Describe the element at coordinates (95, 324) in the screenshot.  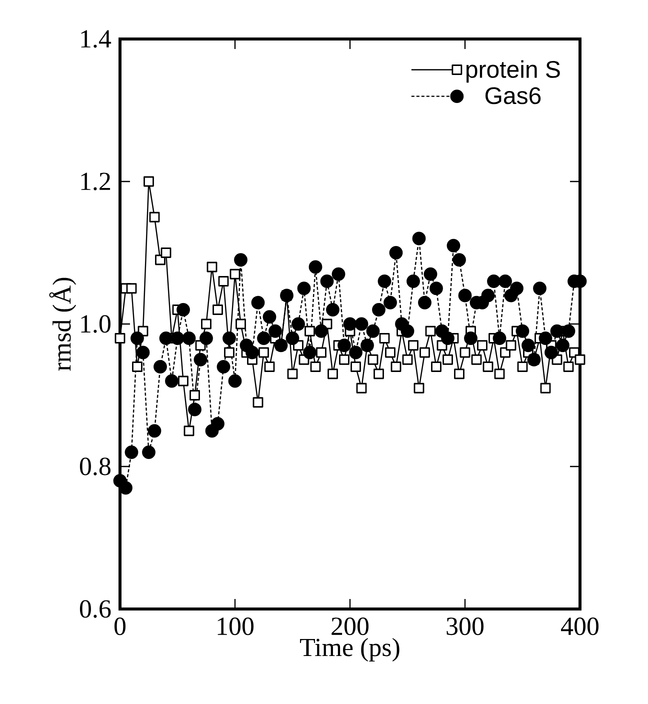
I see `y-tick-label: 1.0` at that location.